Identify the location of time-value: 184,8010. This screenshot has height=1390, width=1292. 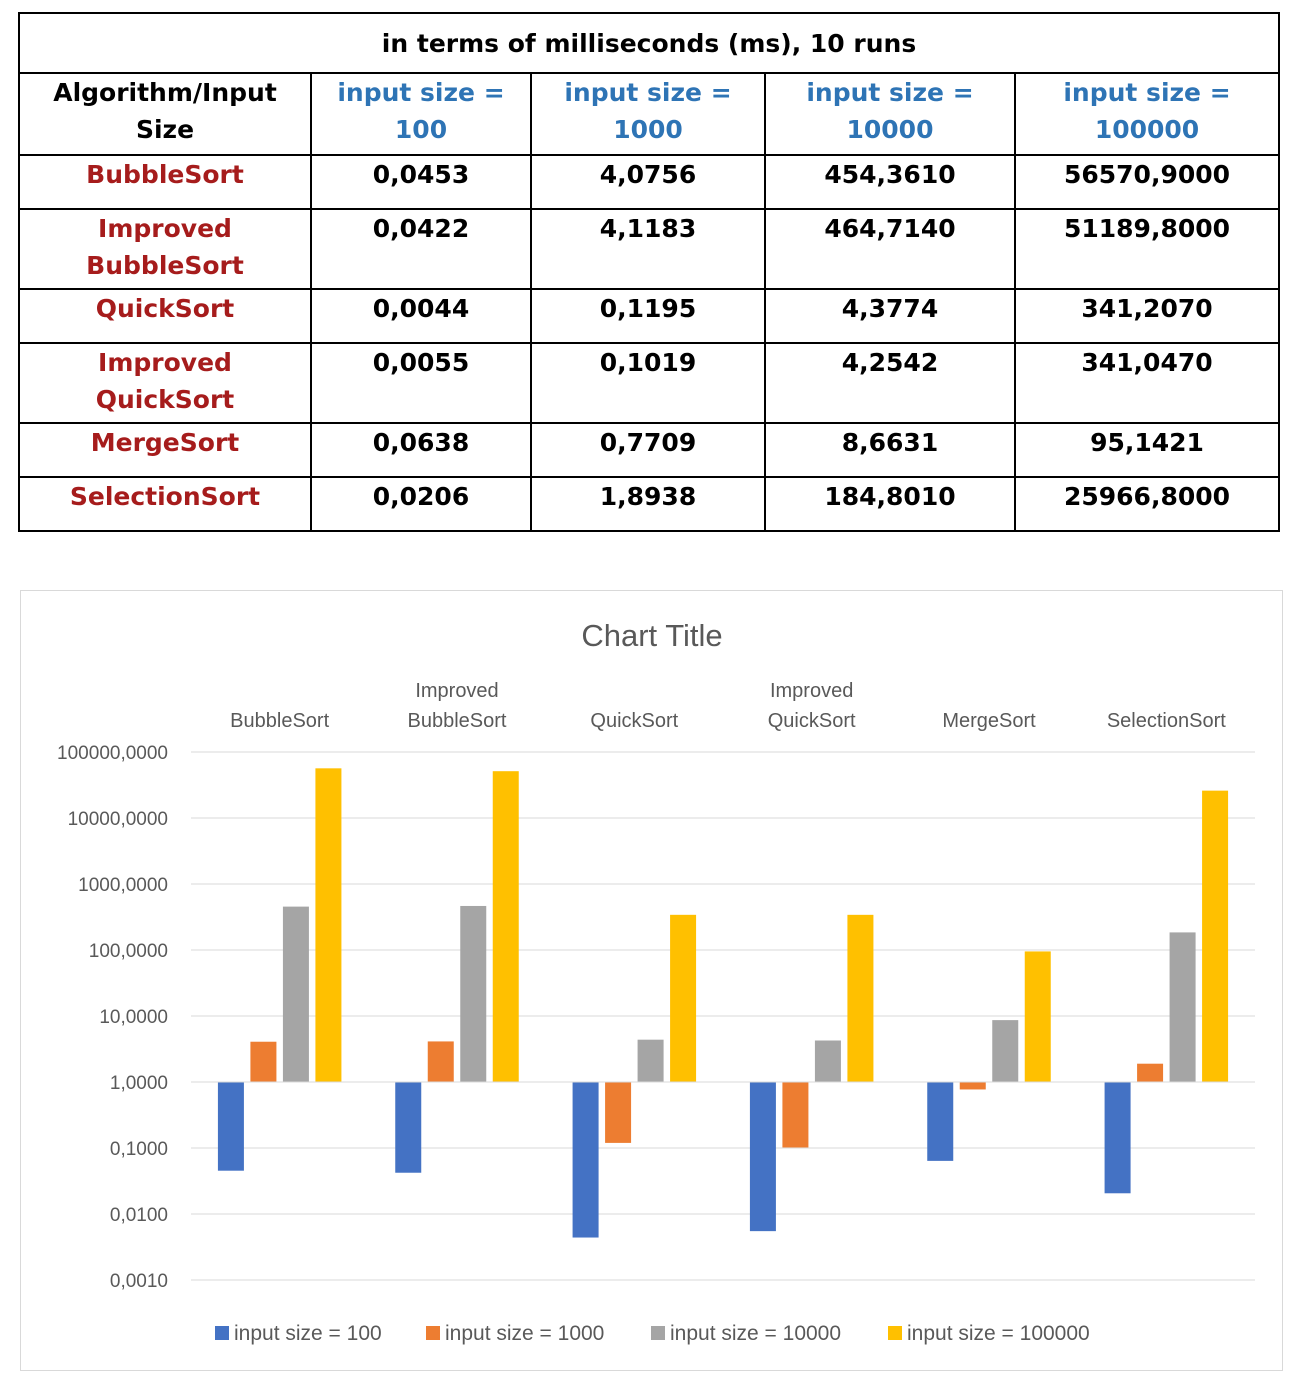
(890, 504).